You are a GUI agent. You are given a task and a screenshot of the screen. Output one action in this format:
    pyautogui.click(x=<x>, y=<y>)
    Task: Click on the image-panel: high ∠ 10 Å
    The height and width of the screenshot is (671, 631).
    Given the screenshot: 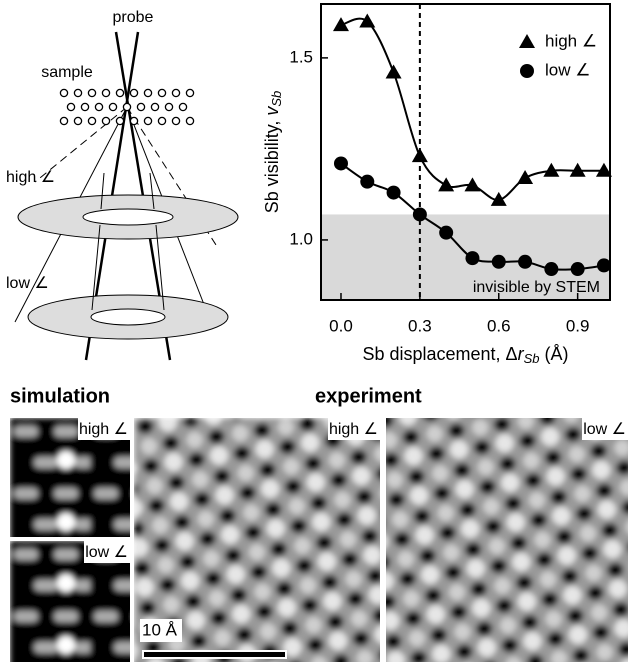 What is the action you would take?
    pyautogui.click(x=257, y=540)
    